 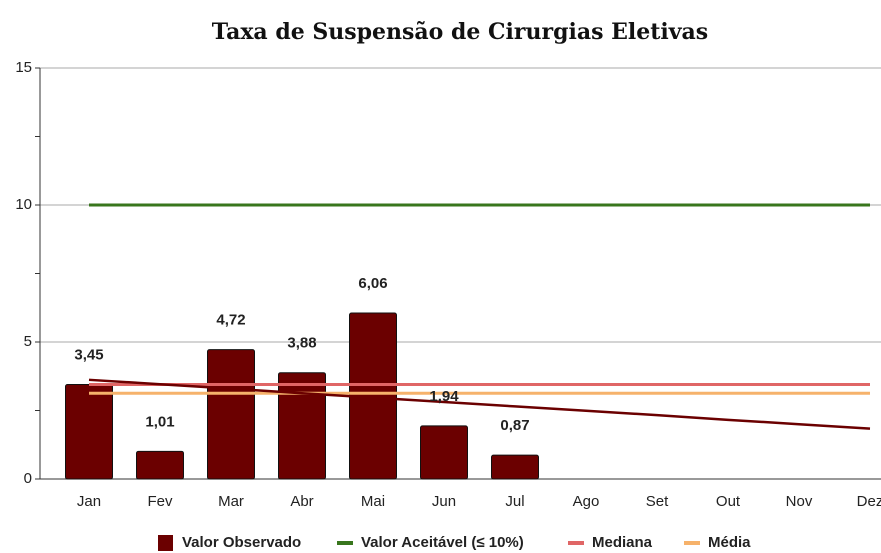 I want to click on x-tick-label: Ago, so click(x=586, y=501).